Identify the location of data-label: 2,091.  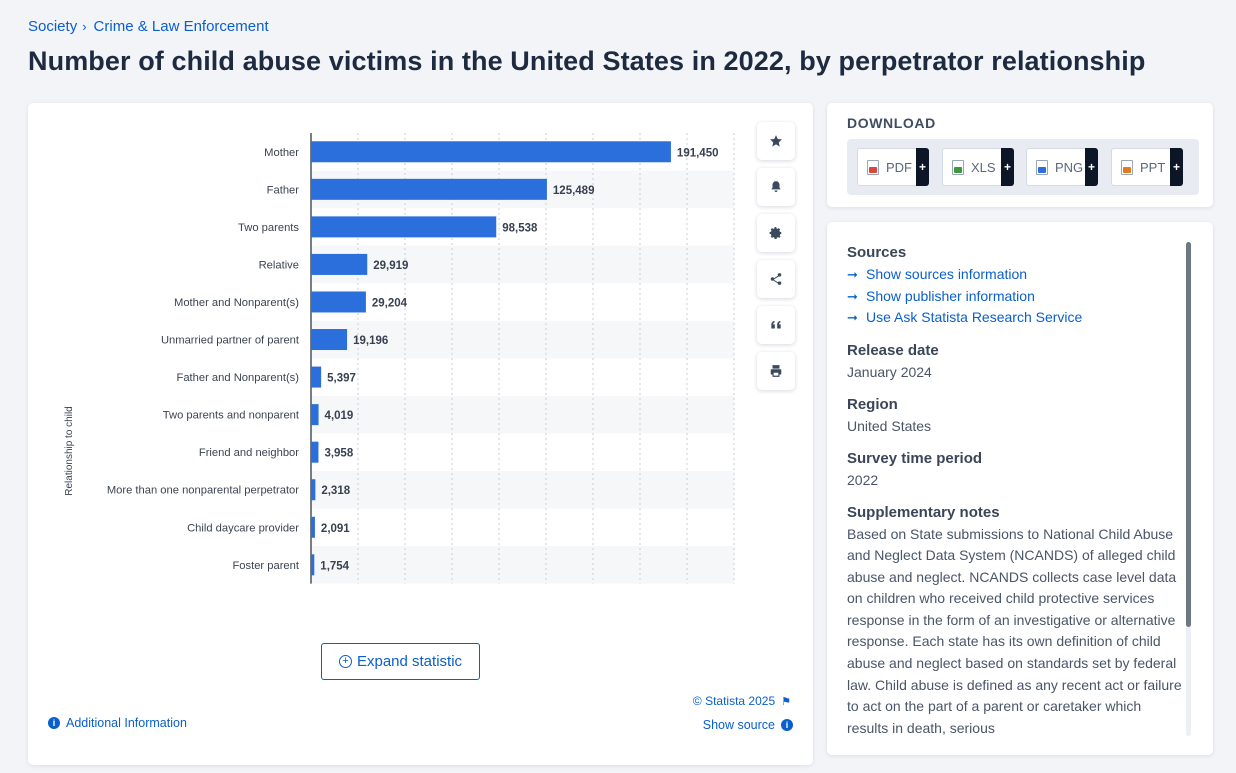
(335, 529).